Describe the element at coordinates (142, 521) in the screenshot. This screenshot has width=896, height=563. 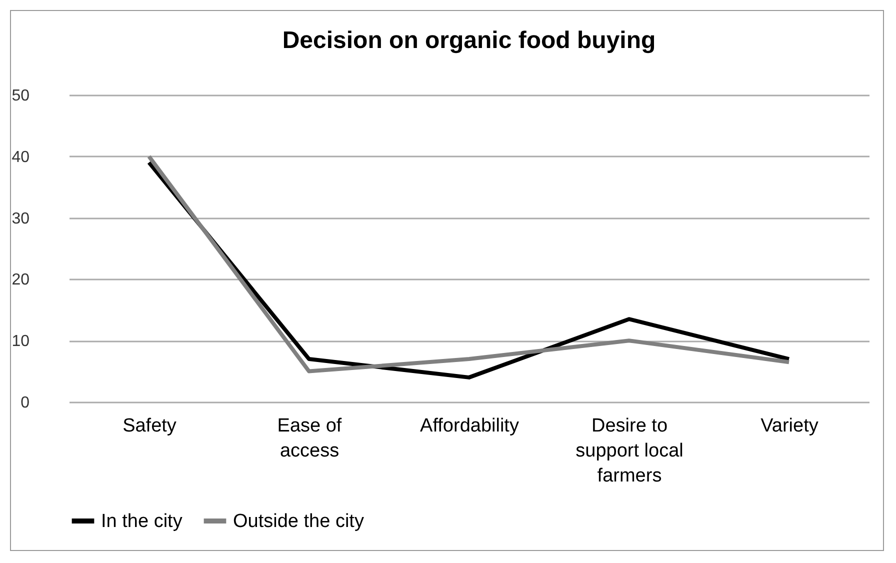
I see `legend-label: In the city` at that location.